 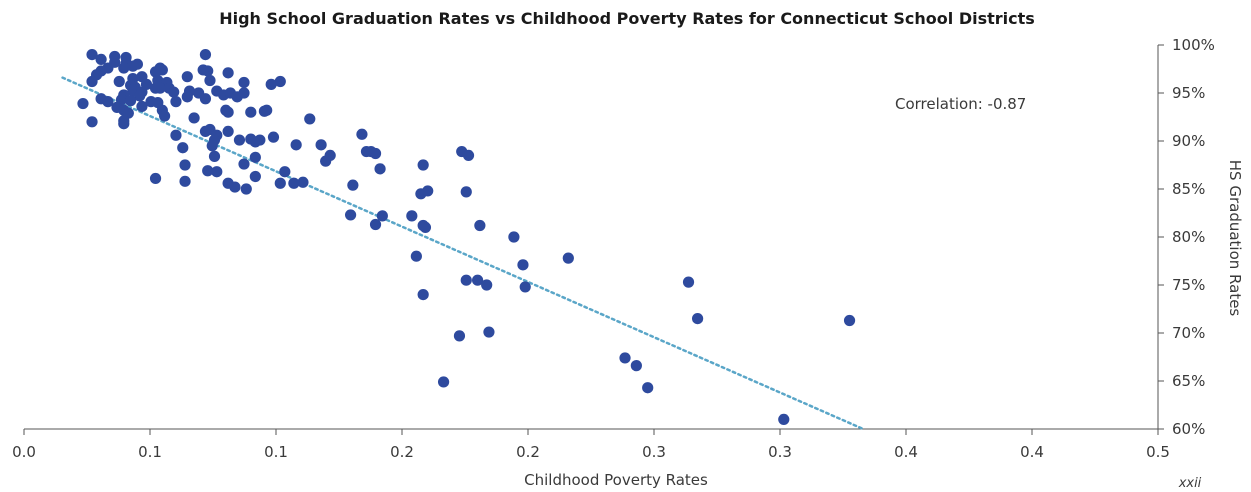 What do you see at coordinates (1190, 483) in the screenshot?
I see `page-number: xxii` at bounding box center [1190, 483].